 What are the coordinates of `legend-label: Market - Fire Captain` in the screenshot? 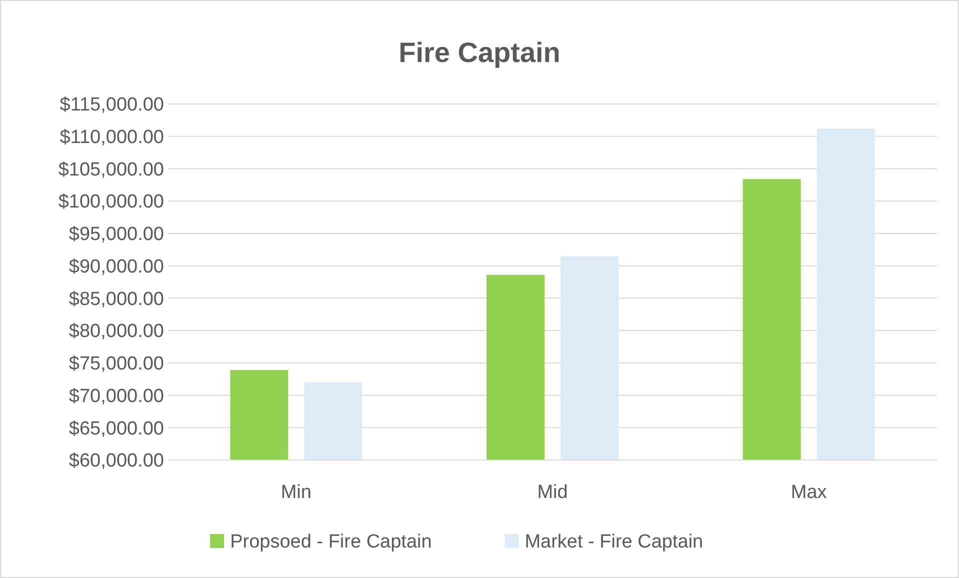 It's located at (614, 542).